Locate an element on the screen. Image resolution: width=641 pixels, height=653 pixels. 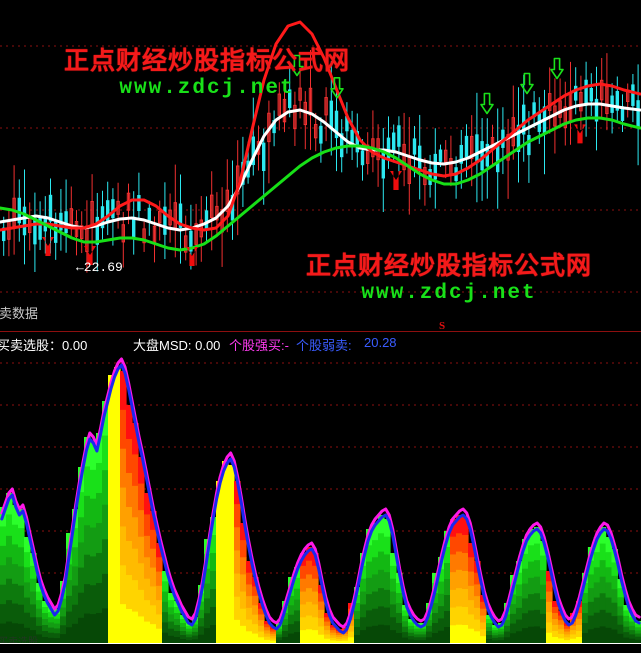
sell-signal-marker: S is located at coordinates (442, 325).